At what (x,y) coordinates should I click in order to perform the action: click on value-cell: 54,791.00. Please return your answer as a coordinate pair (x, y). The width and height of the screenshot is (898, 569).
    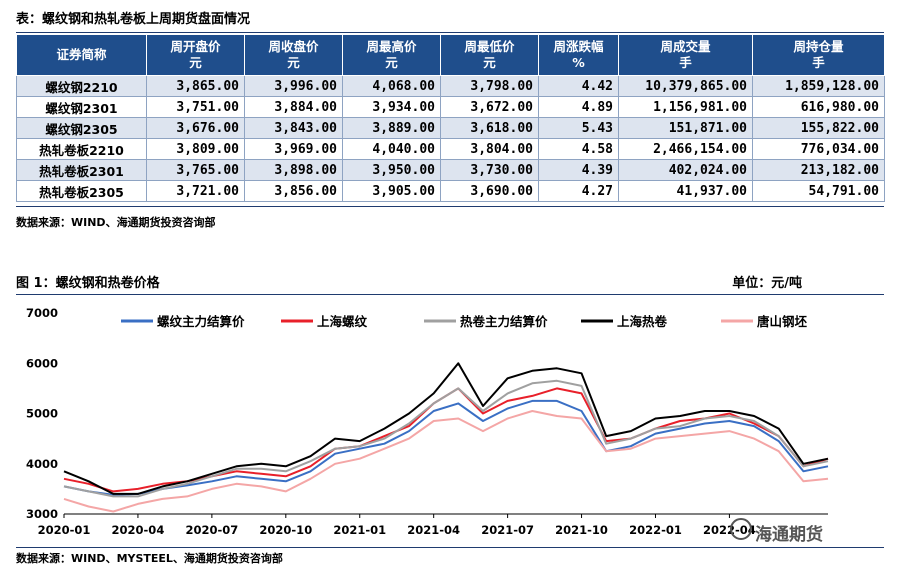
    Looking at the image, I should click on (818, 191).